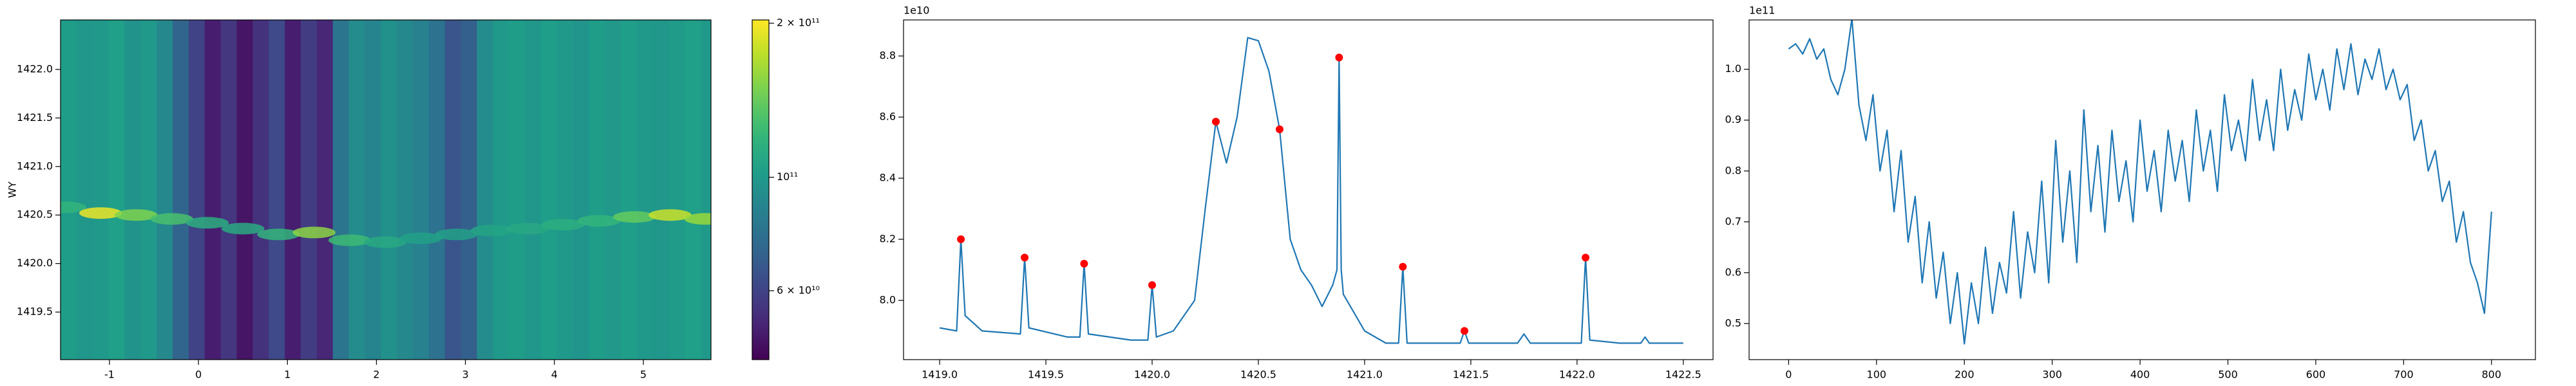  I want to click on y-offset-label: 1e11, so click(1762, 11).